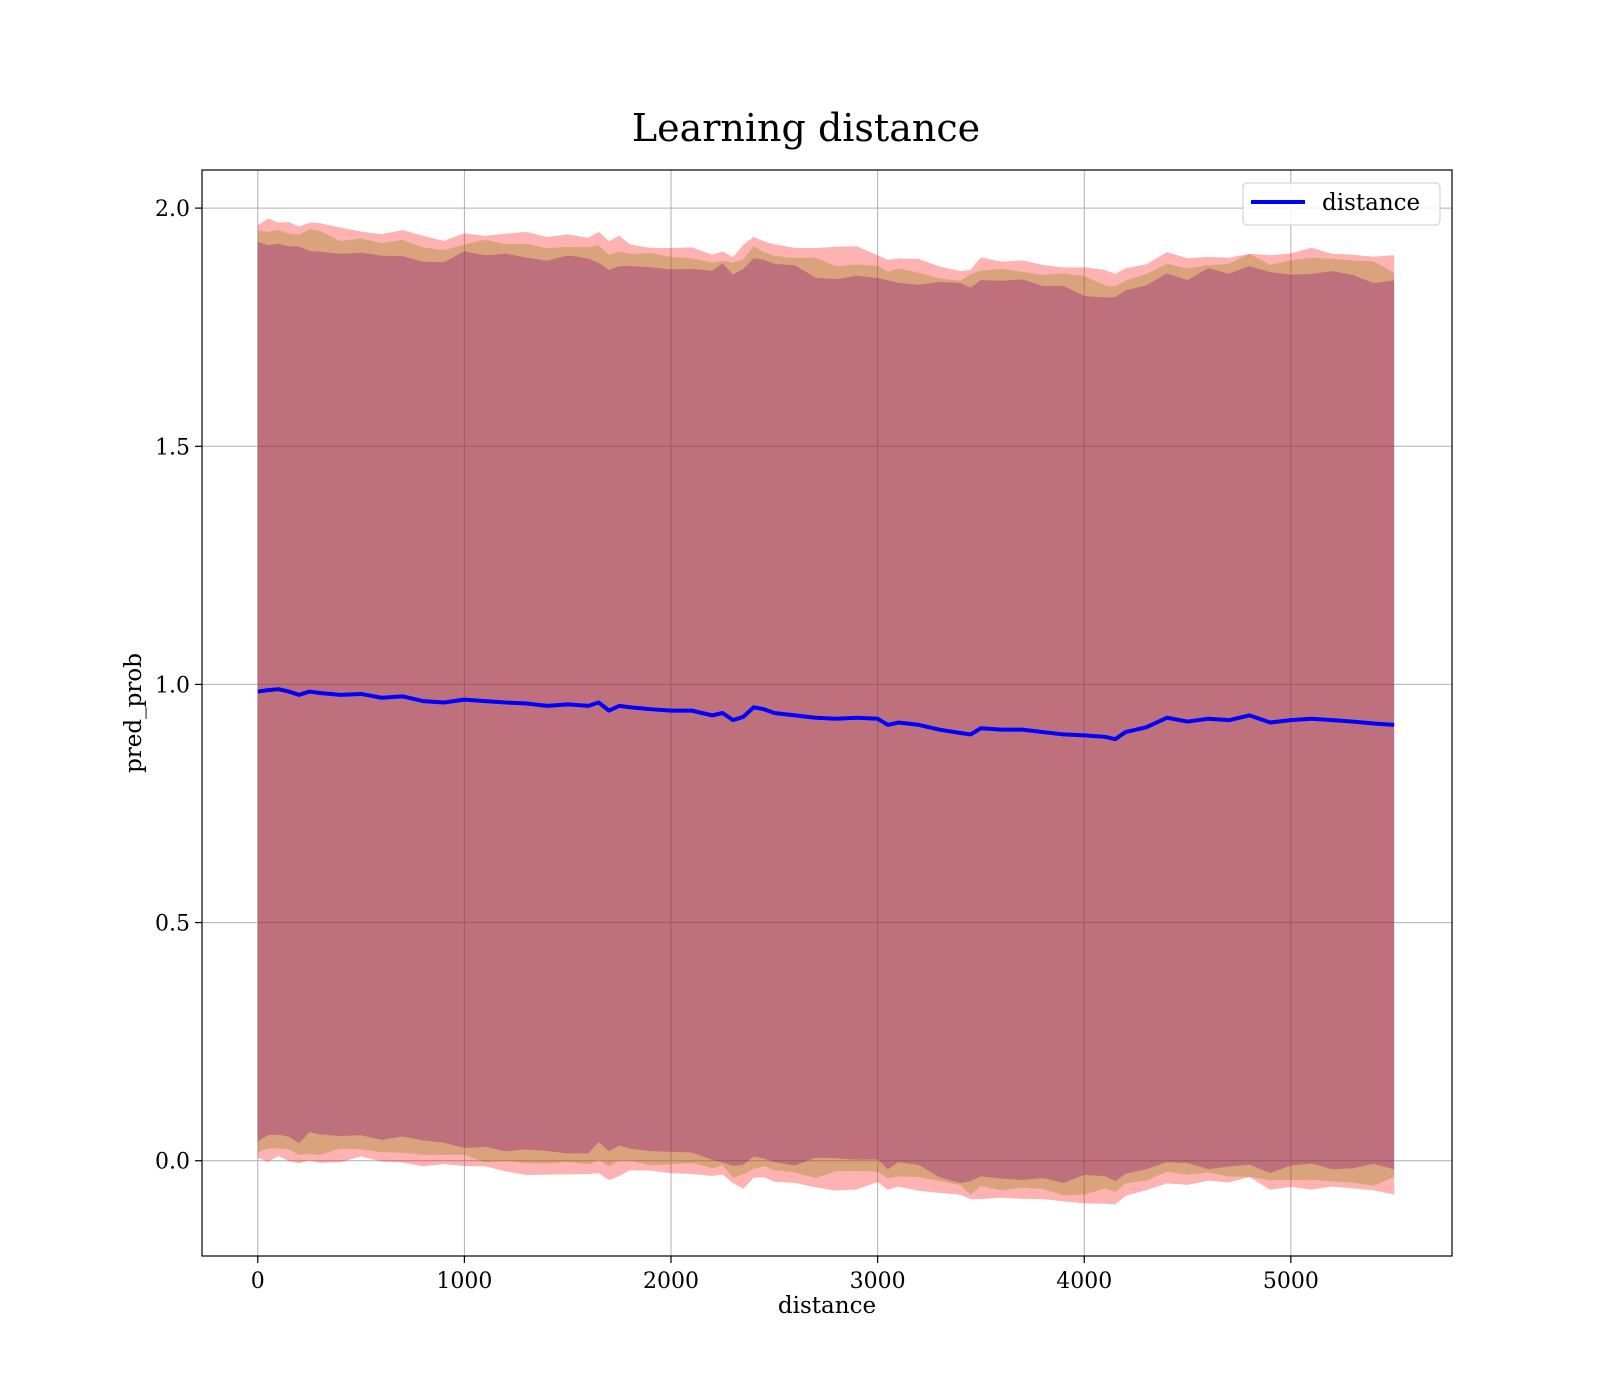  Describe the element at coordinates (172, 209) in the screenshot. I see `y-tick-label: 2.0` at that location.